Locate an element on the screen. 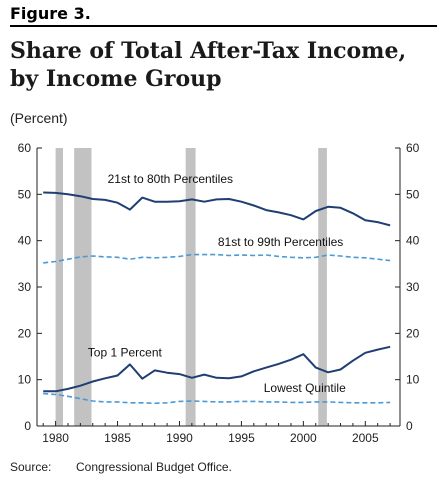 This screenshot has width=447, height=480. source-text: Congressional Budget Office. is located at coordinates (154, 467).